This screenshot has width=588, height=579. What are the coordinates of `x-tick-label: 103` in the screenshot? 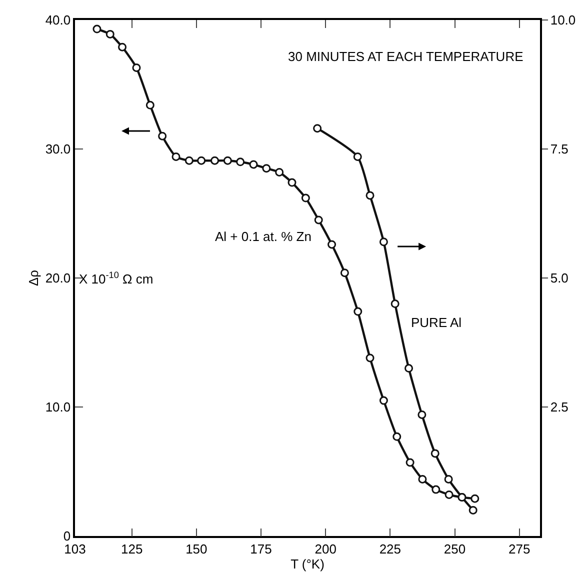 It's located at (75, 548).